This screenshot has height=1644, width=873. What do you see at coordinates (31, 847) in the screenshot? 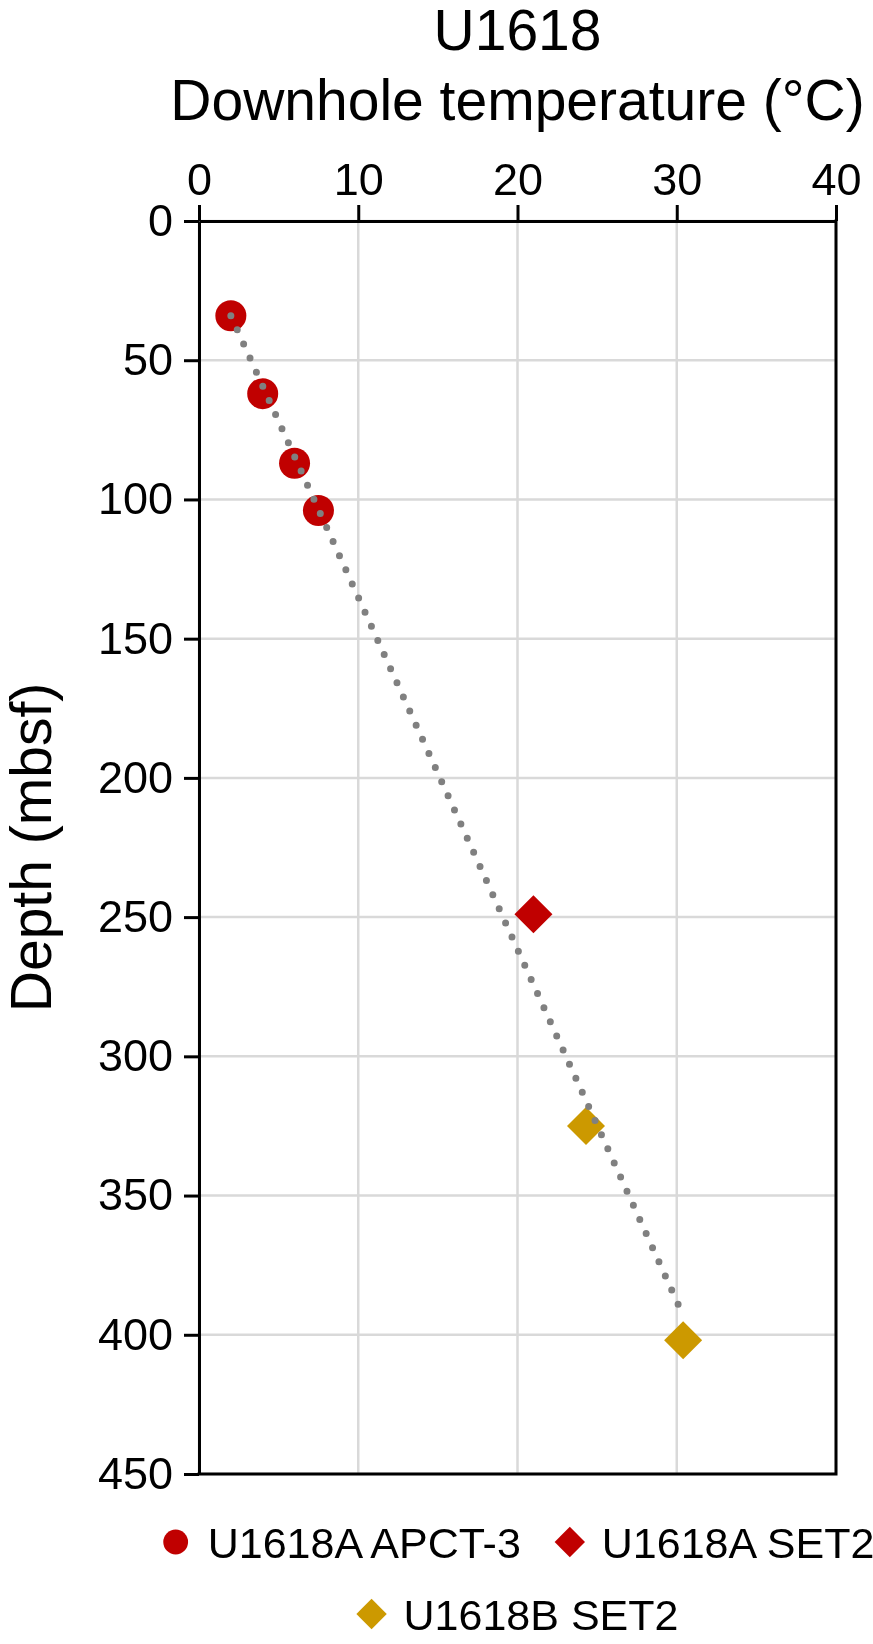
I see `y-axis-title: Depth (mbsf)` at bounding box center [31, 847].